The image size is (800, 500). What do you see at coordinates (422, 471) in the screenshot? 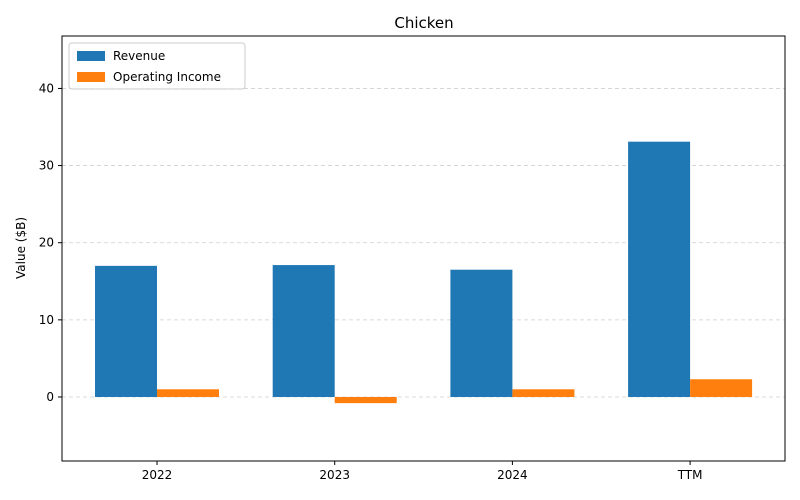
I see `x-axis-ticks: 2022 2023 2024 TTM` at bounding box center [422, 471].